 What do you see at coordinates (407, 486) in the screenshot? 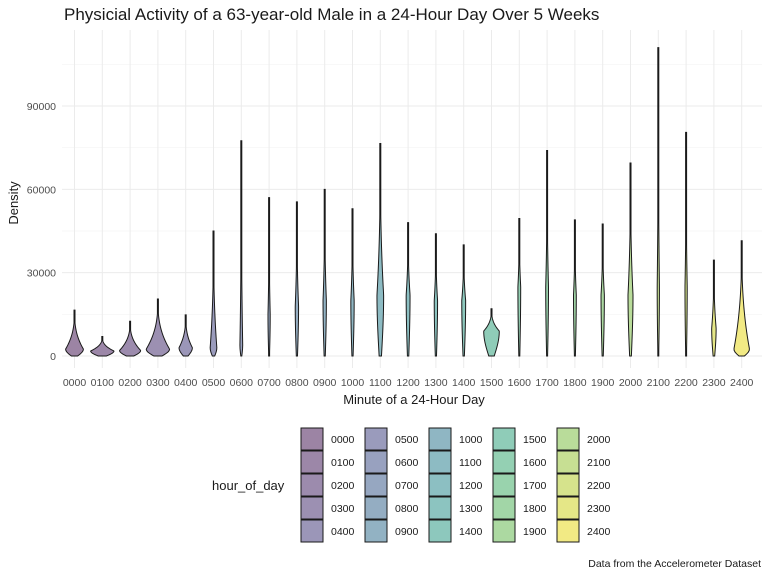
I see `legend-label-0700: 0700` at bounding box center [407, 486].